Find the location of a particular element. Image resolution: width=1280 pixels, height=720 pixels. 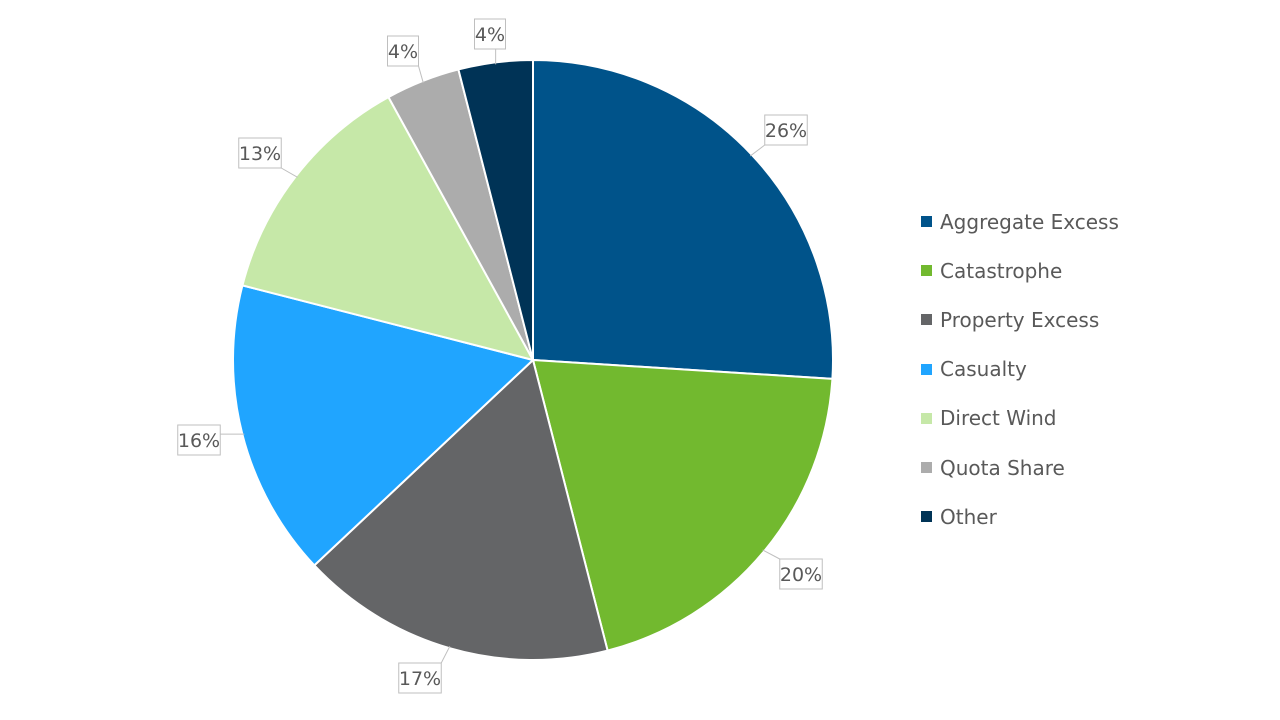

data-label: 17% is located at coordinates (420, 679).